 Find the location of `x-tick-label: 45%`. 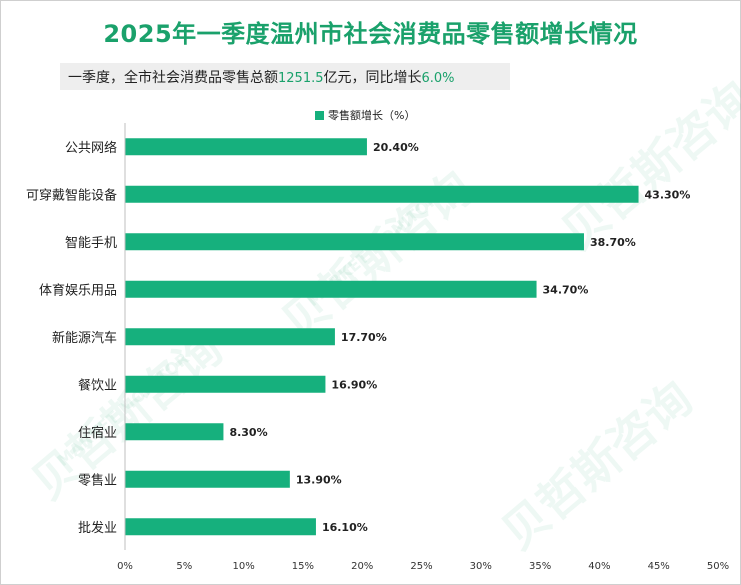

x-tick-label: 45% is located at coordinates (659, 566).